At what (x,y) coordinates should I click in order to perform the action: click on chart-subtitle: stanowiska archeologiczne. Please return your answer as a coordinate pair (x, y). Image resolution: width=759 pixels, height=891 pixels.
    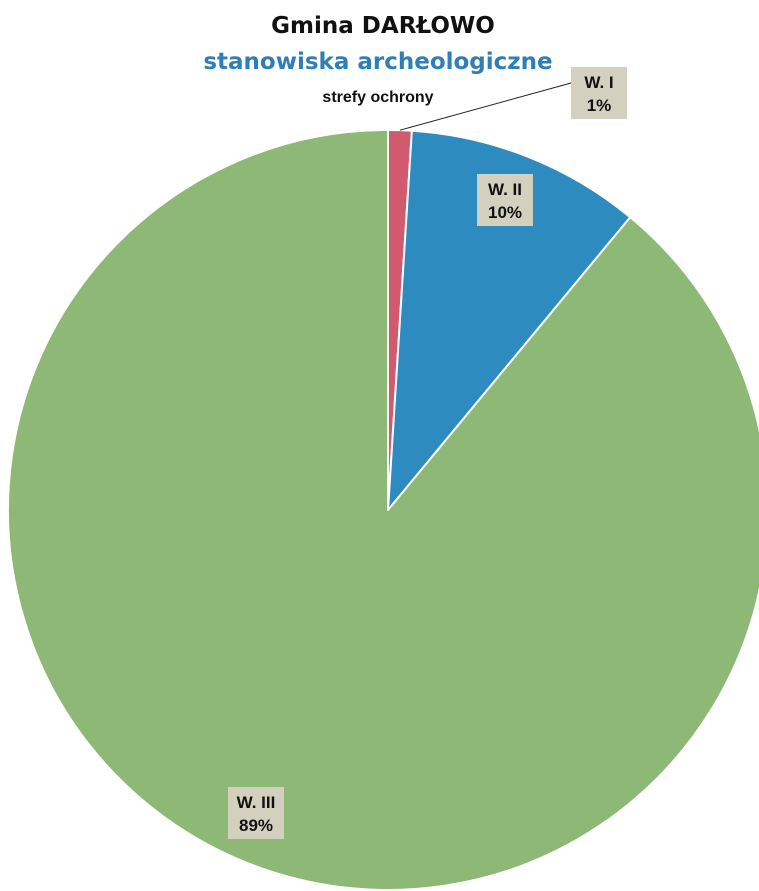
    Looking at the image, I should click on (377, 62).